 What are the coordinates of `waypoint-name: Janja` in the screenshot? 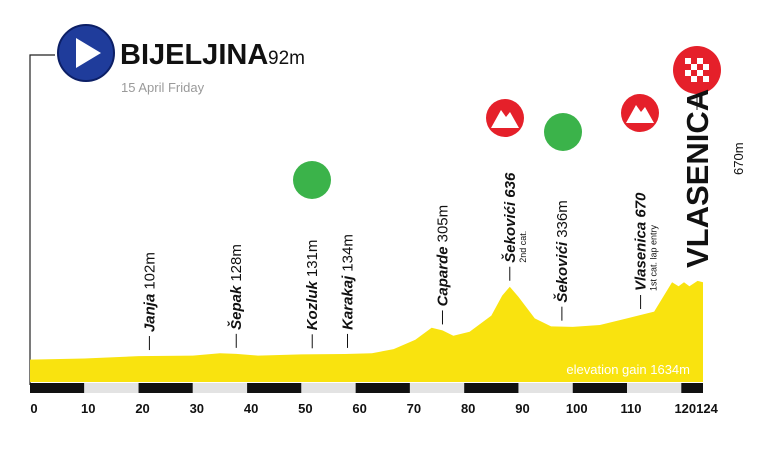 It's located at (149, 313).